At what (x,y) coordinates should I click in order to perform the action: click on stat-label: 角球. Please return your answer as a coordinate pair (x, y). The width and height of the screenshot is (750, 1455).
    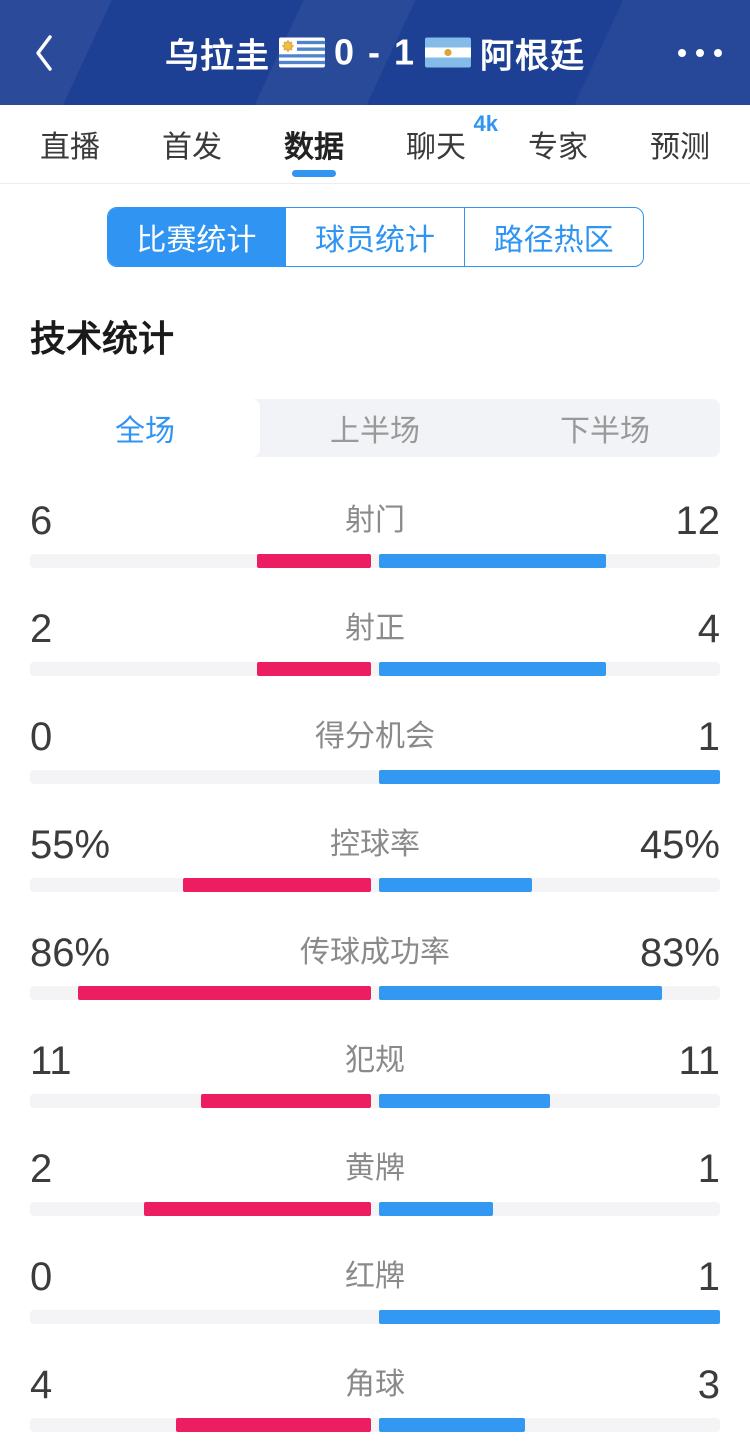
    Looking at the image, I should click on (375, 1384).